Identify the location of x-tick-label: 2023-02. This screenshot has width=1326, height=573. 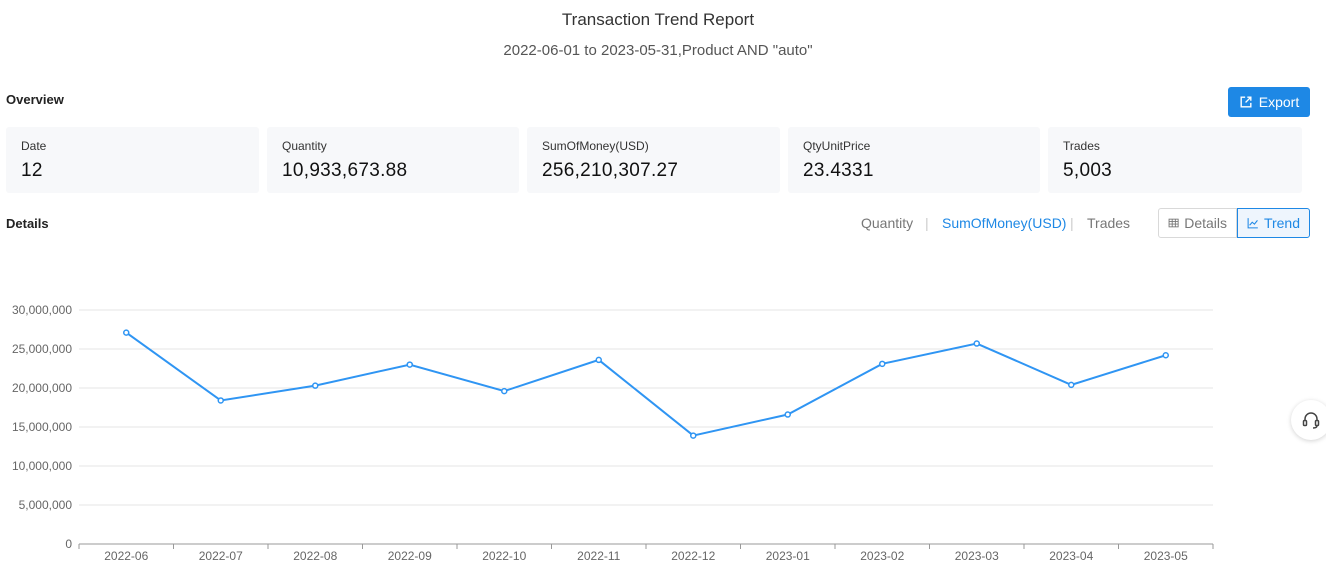
(882, 556).